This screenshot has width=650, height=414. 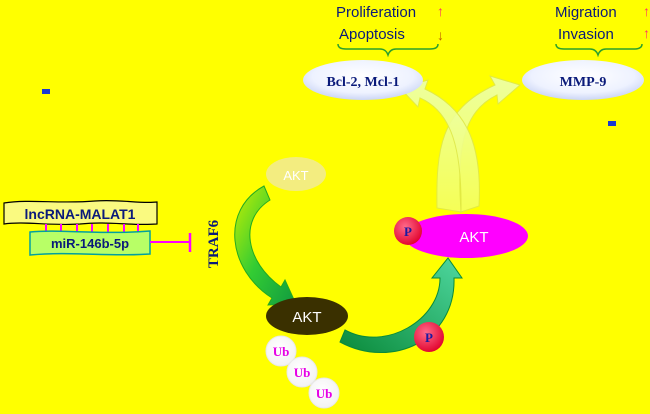 I want to click on phospho-badge-active, so click(x=408, y=231).